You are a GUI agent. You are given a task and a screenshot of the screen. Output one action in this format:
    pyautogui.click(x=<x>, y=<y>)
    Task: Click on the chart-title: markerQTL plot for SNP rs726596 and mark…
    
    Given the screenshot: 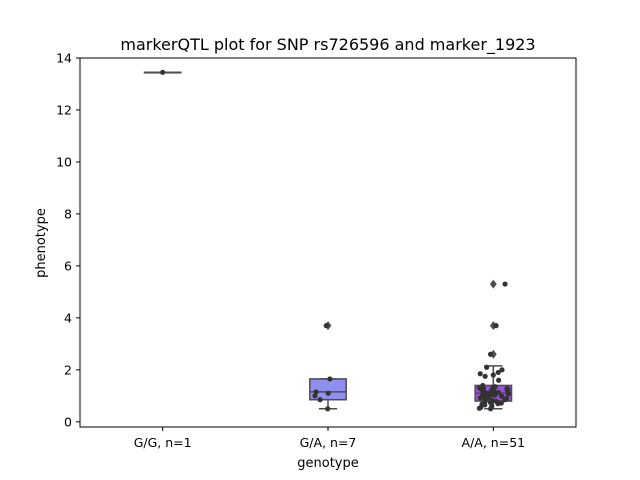 What is the action you would take?
    pyautogui.click(x=327, y=45)
    